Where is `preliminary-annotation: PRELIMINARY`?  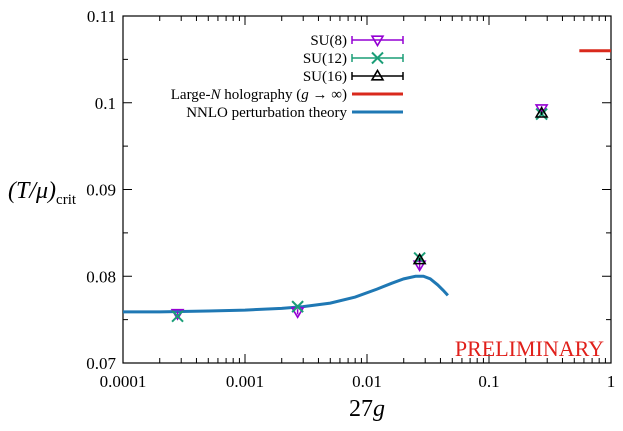
preliminary-annotation: PRELIMINARY is located at coordinates (529, 348).